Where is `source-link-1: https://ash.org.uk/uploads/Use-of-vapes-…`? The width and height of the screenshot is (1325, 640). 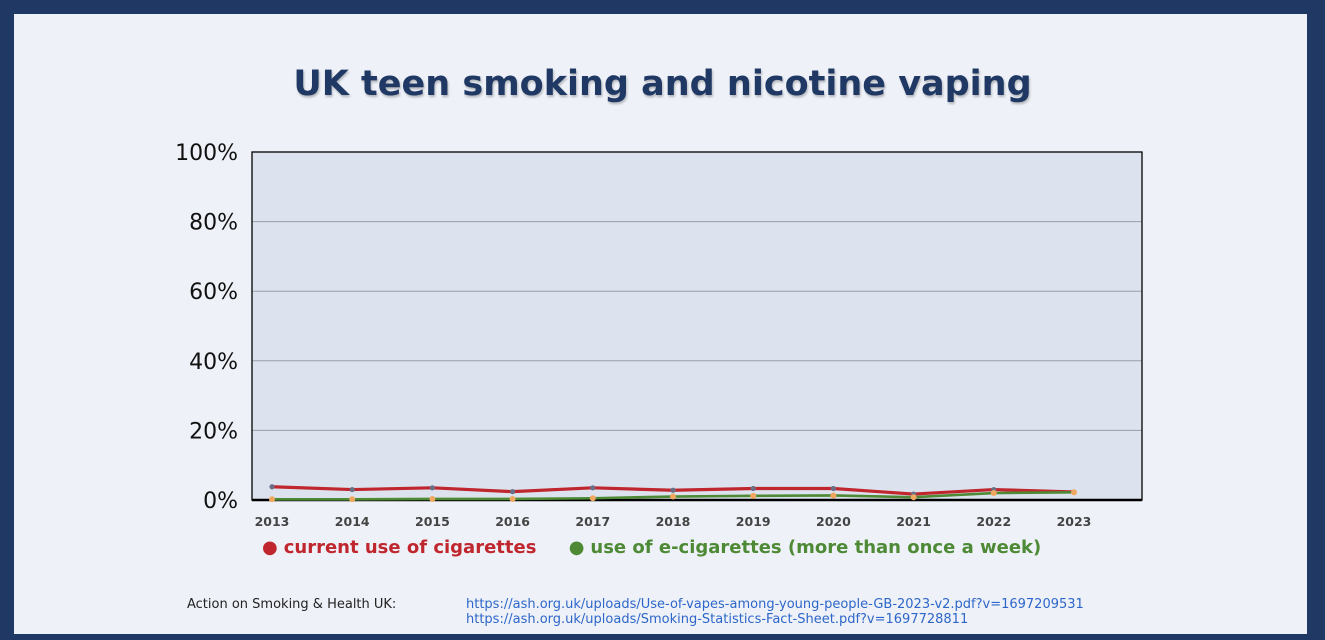
source-link-1: https://ash.org.uk/uploads/Use-of-vapes-… is located at coordinates (775, 604).